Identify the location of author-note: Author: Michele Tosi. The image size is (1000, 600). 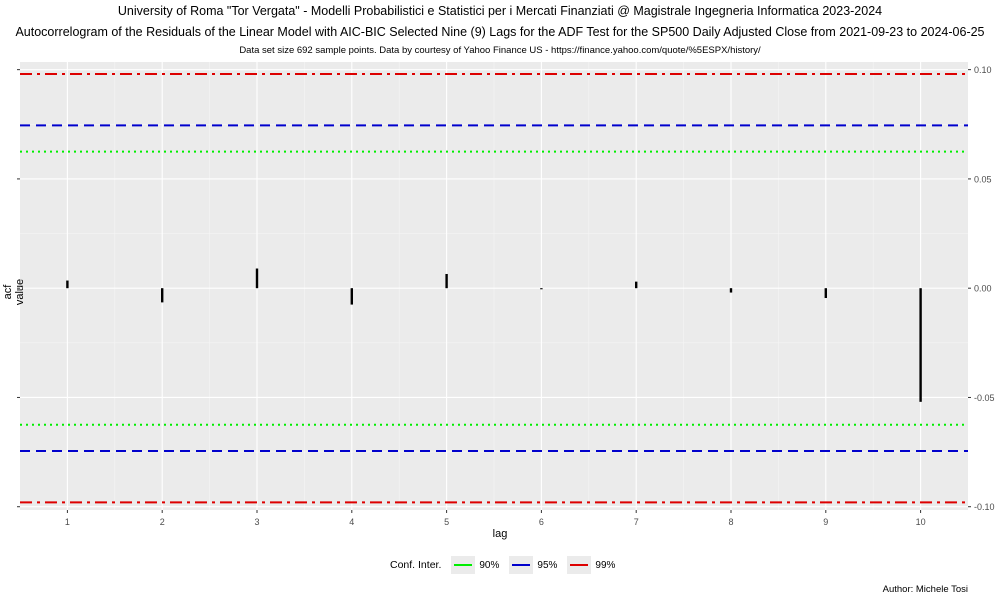
(925, 589).